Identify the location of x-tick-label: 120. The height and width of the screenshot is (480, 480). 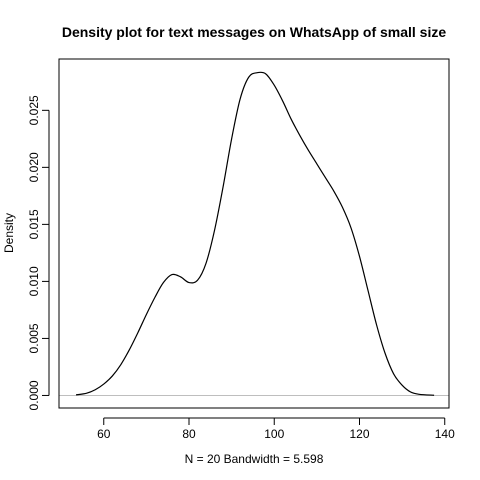
(359, 434).